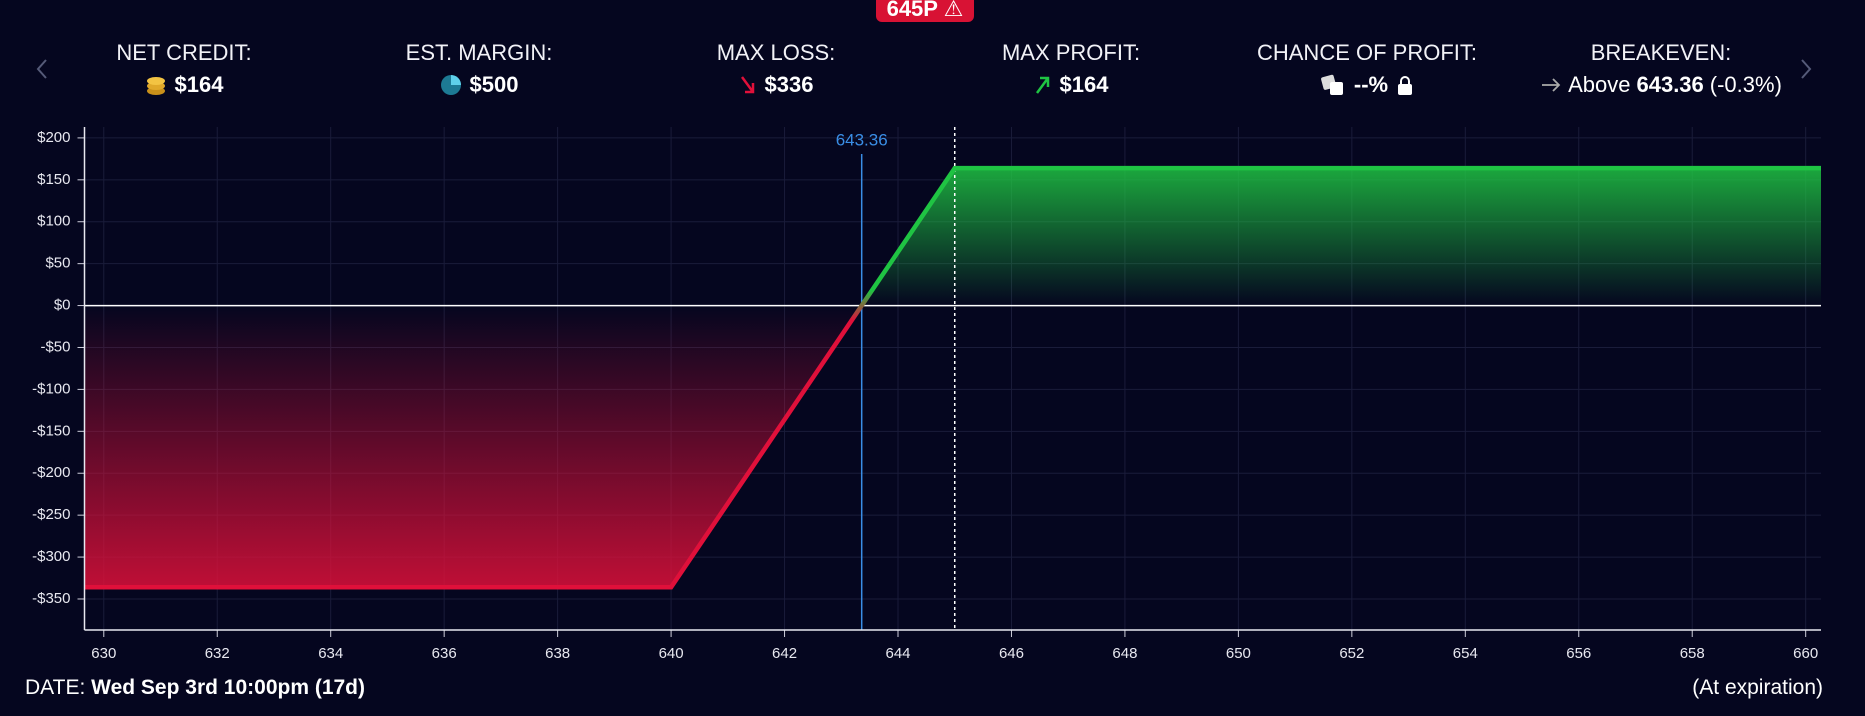  I want to click on stat-label: EST. MARGIN:, so click(479, 52).